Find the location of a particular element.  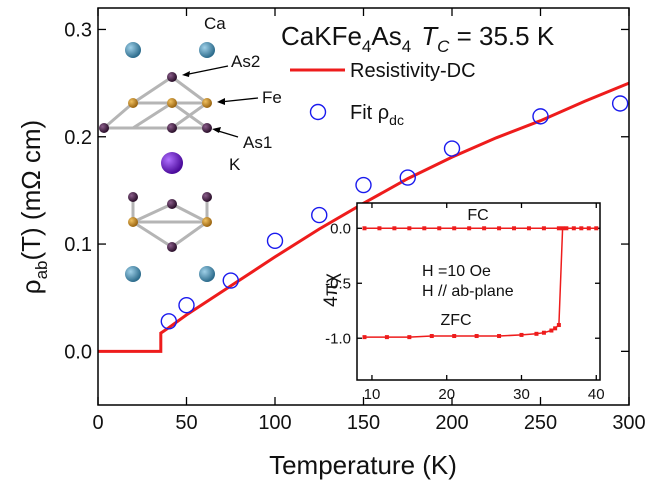

atom-label: Ca is located at coordinates (215, 23).